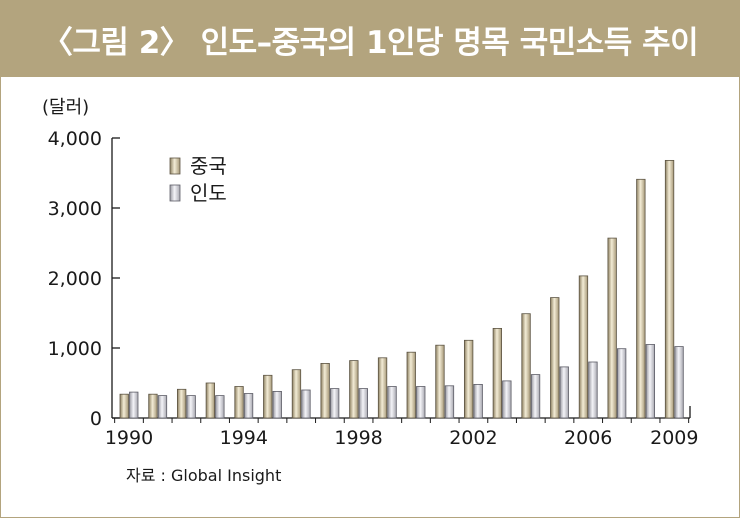 This screenshot has height=518, width=740. What do you see at coordinates (622, 383) in the screenshot?
I see `bar-india-2007` at bounding box center [622, 383].